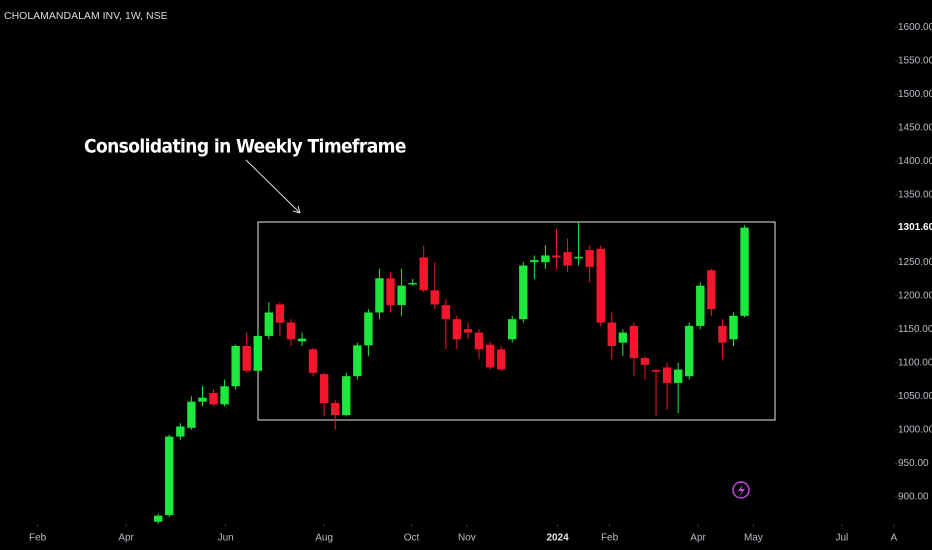 The image size is (932, 550). What do you see at coordinates (915, 61) in the screenshot?
I see `y-tick-label: 1550.00` at bounding box center [915, 61].